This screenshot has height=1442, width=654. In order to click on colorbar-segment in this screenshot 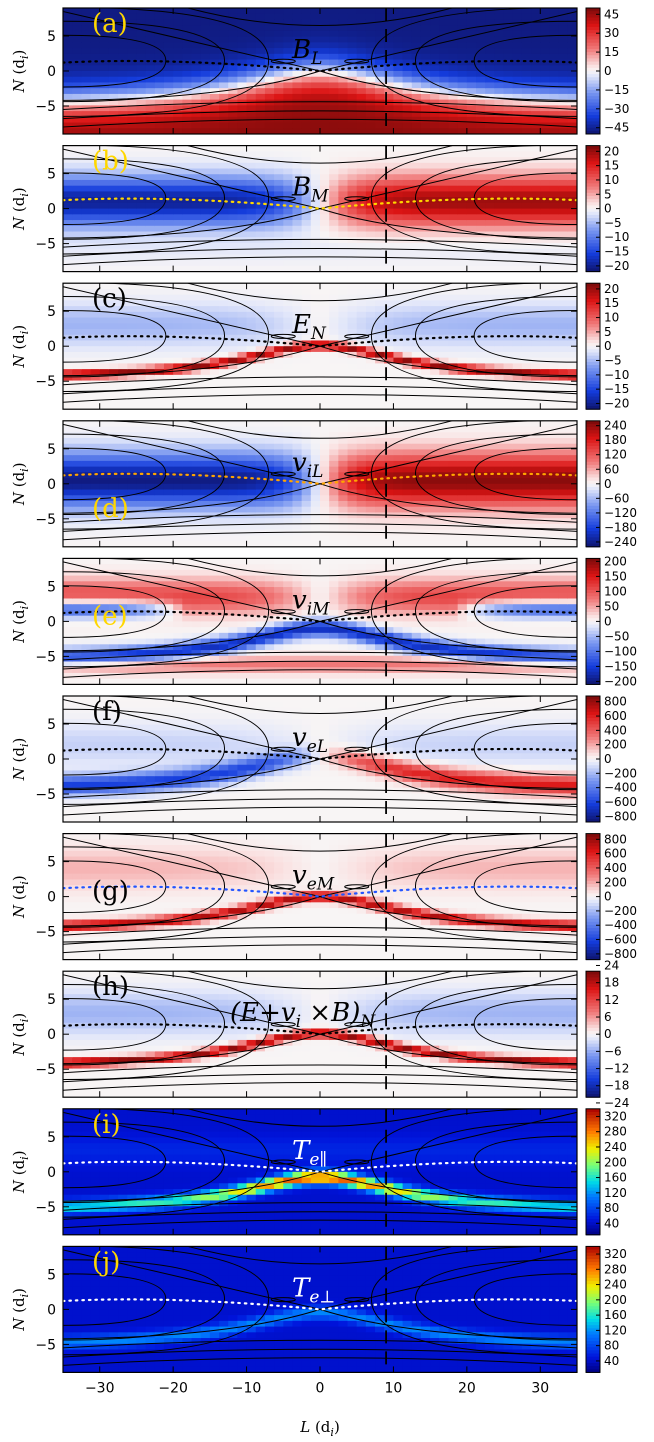, I will do `click(593, 297)`.